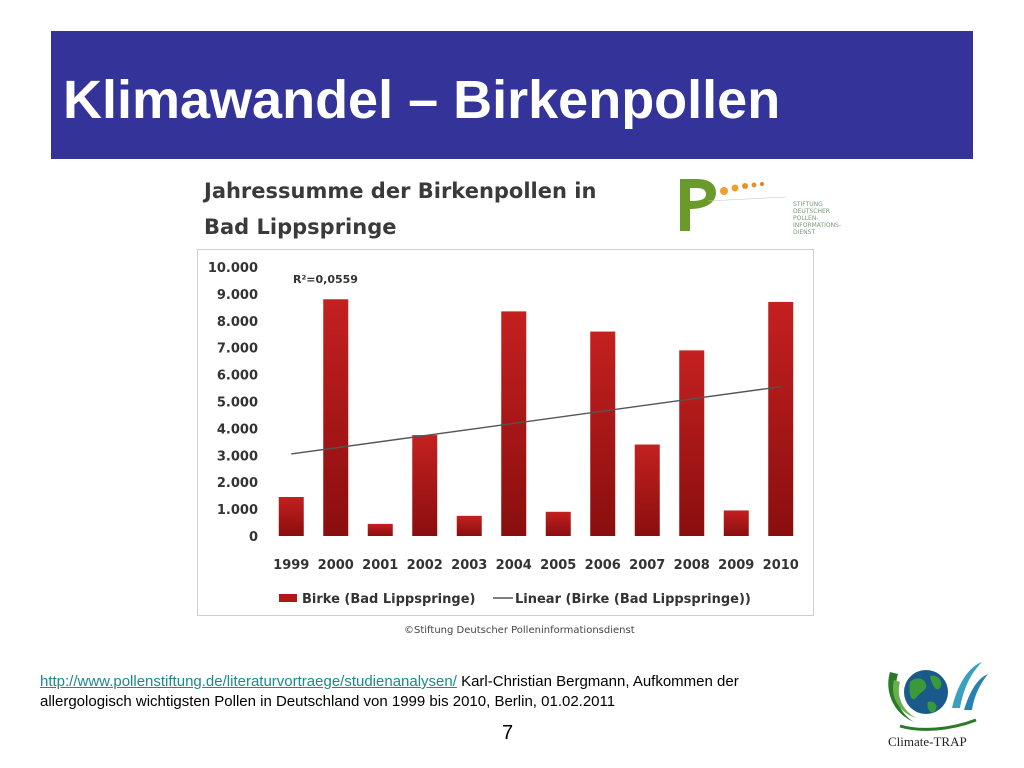 Image resolution: width=1024 pixels, height=768 pixels. I want to click on climate-trap-label: Climate-TRAP, so click(927, 741).